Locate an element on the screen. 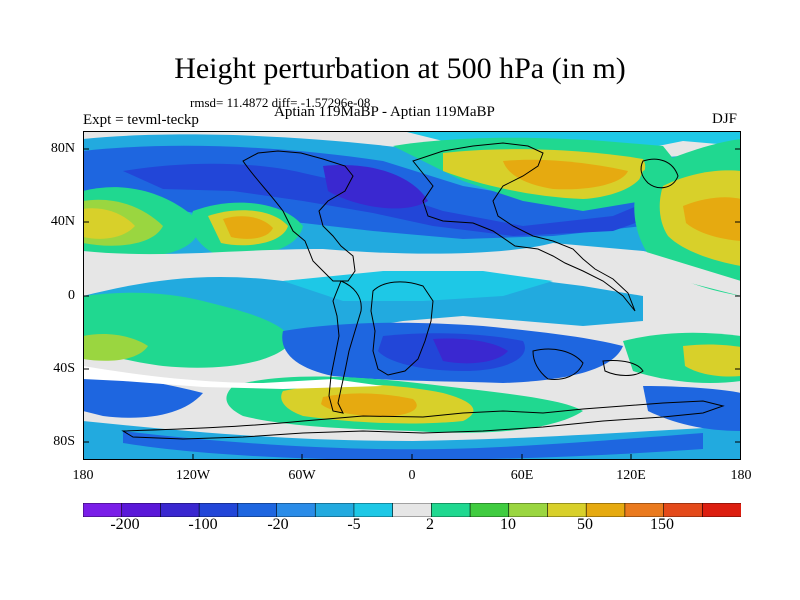 This screenshot has width=800, height=600. field-antarctic-low2 is located at coordinates (413, 445).